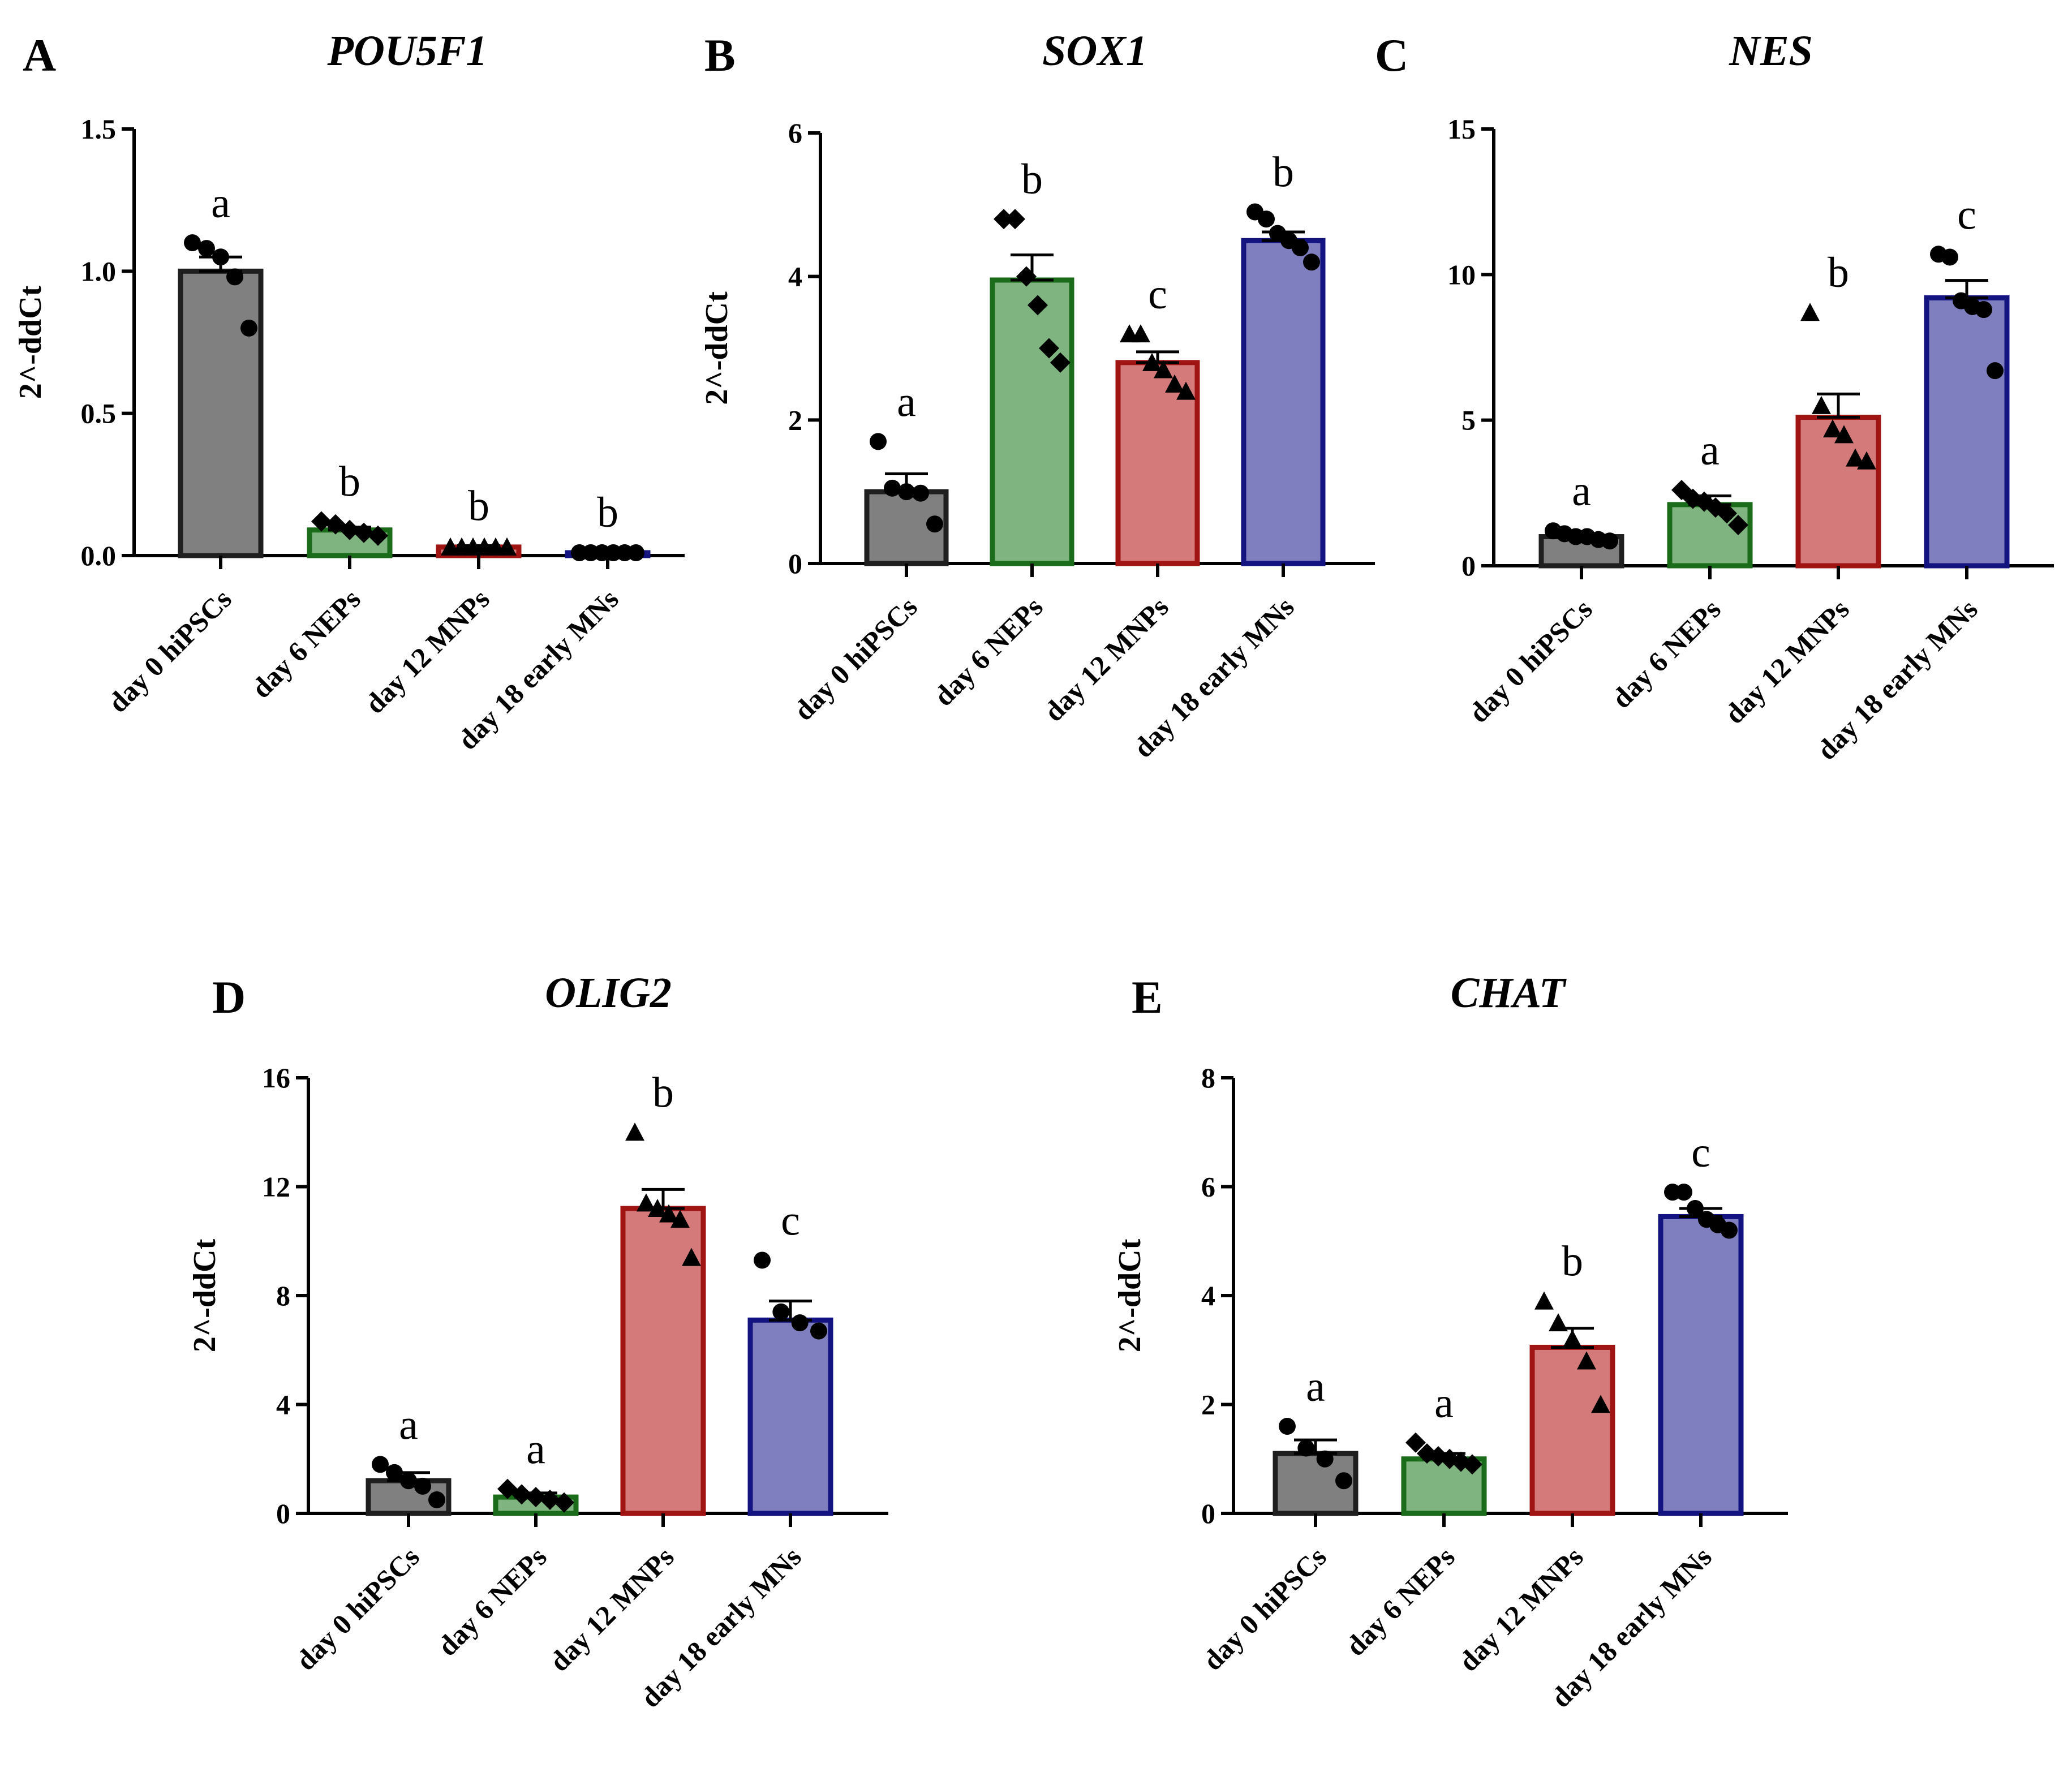 Image resolution: width=2072 pixels, height=1768 pixels. I want to click on chart-title: CHAT, so click(1509, 993).